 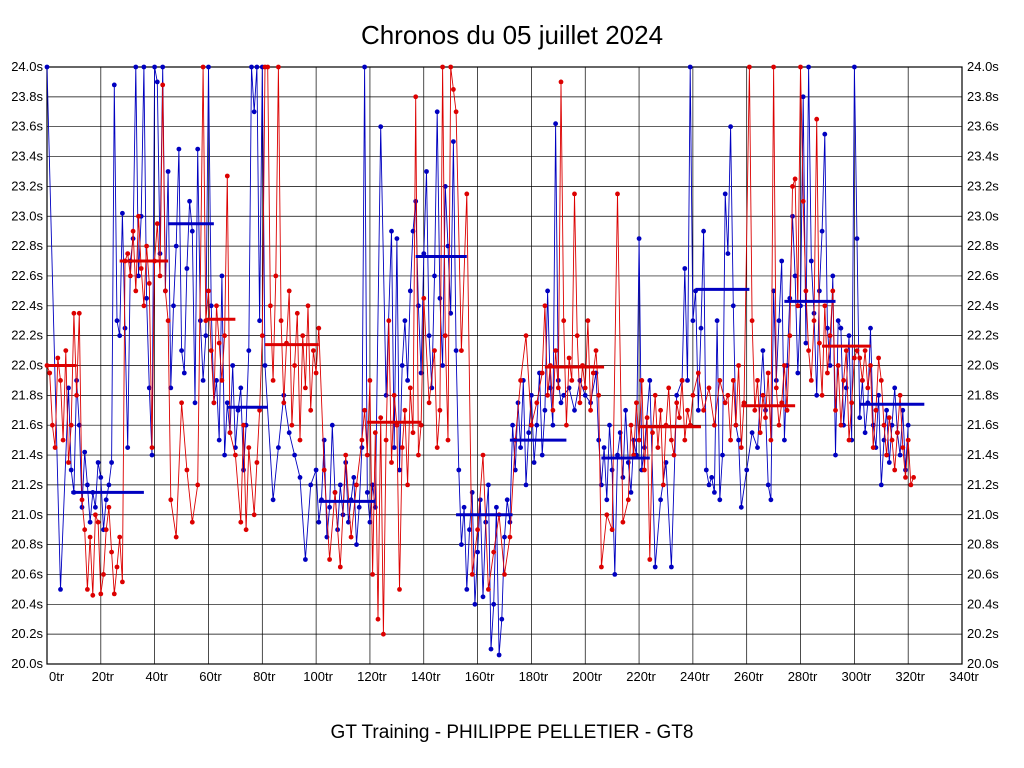 What do you see at coordinates (749, 676) in the screenshot?
I see `x-axis-tick-label: 260tr` at bounding box center [749, 676].